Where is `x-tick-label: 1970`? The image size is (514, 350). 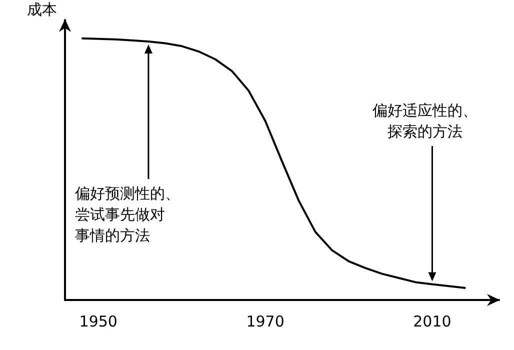 x-tick-label: 1970 is located at coordinates (265, 321).